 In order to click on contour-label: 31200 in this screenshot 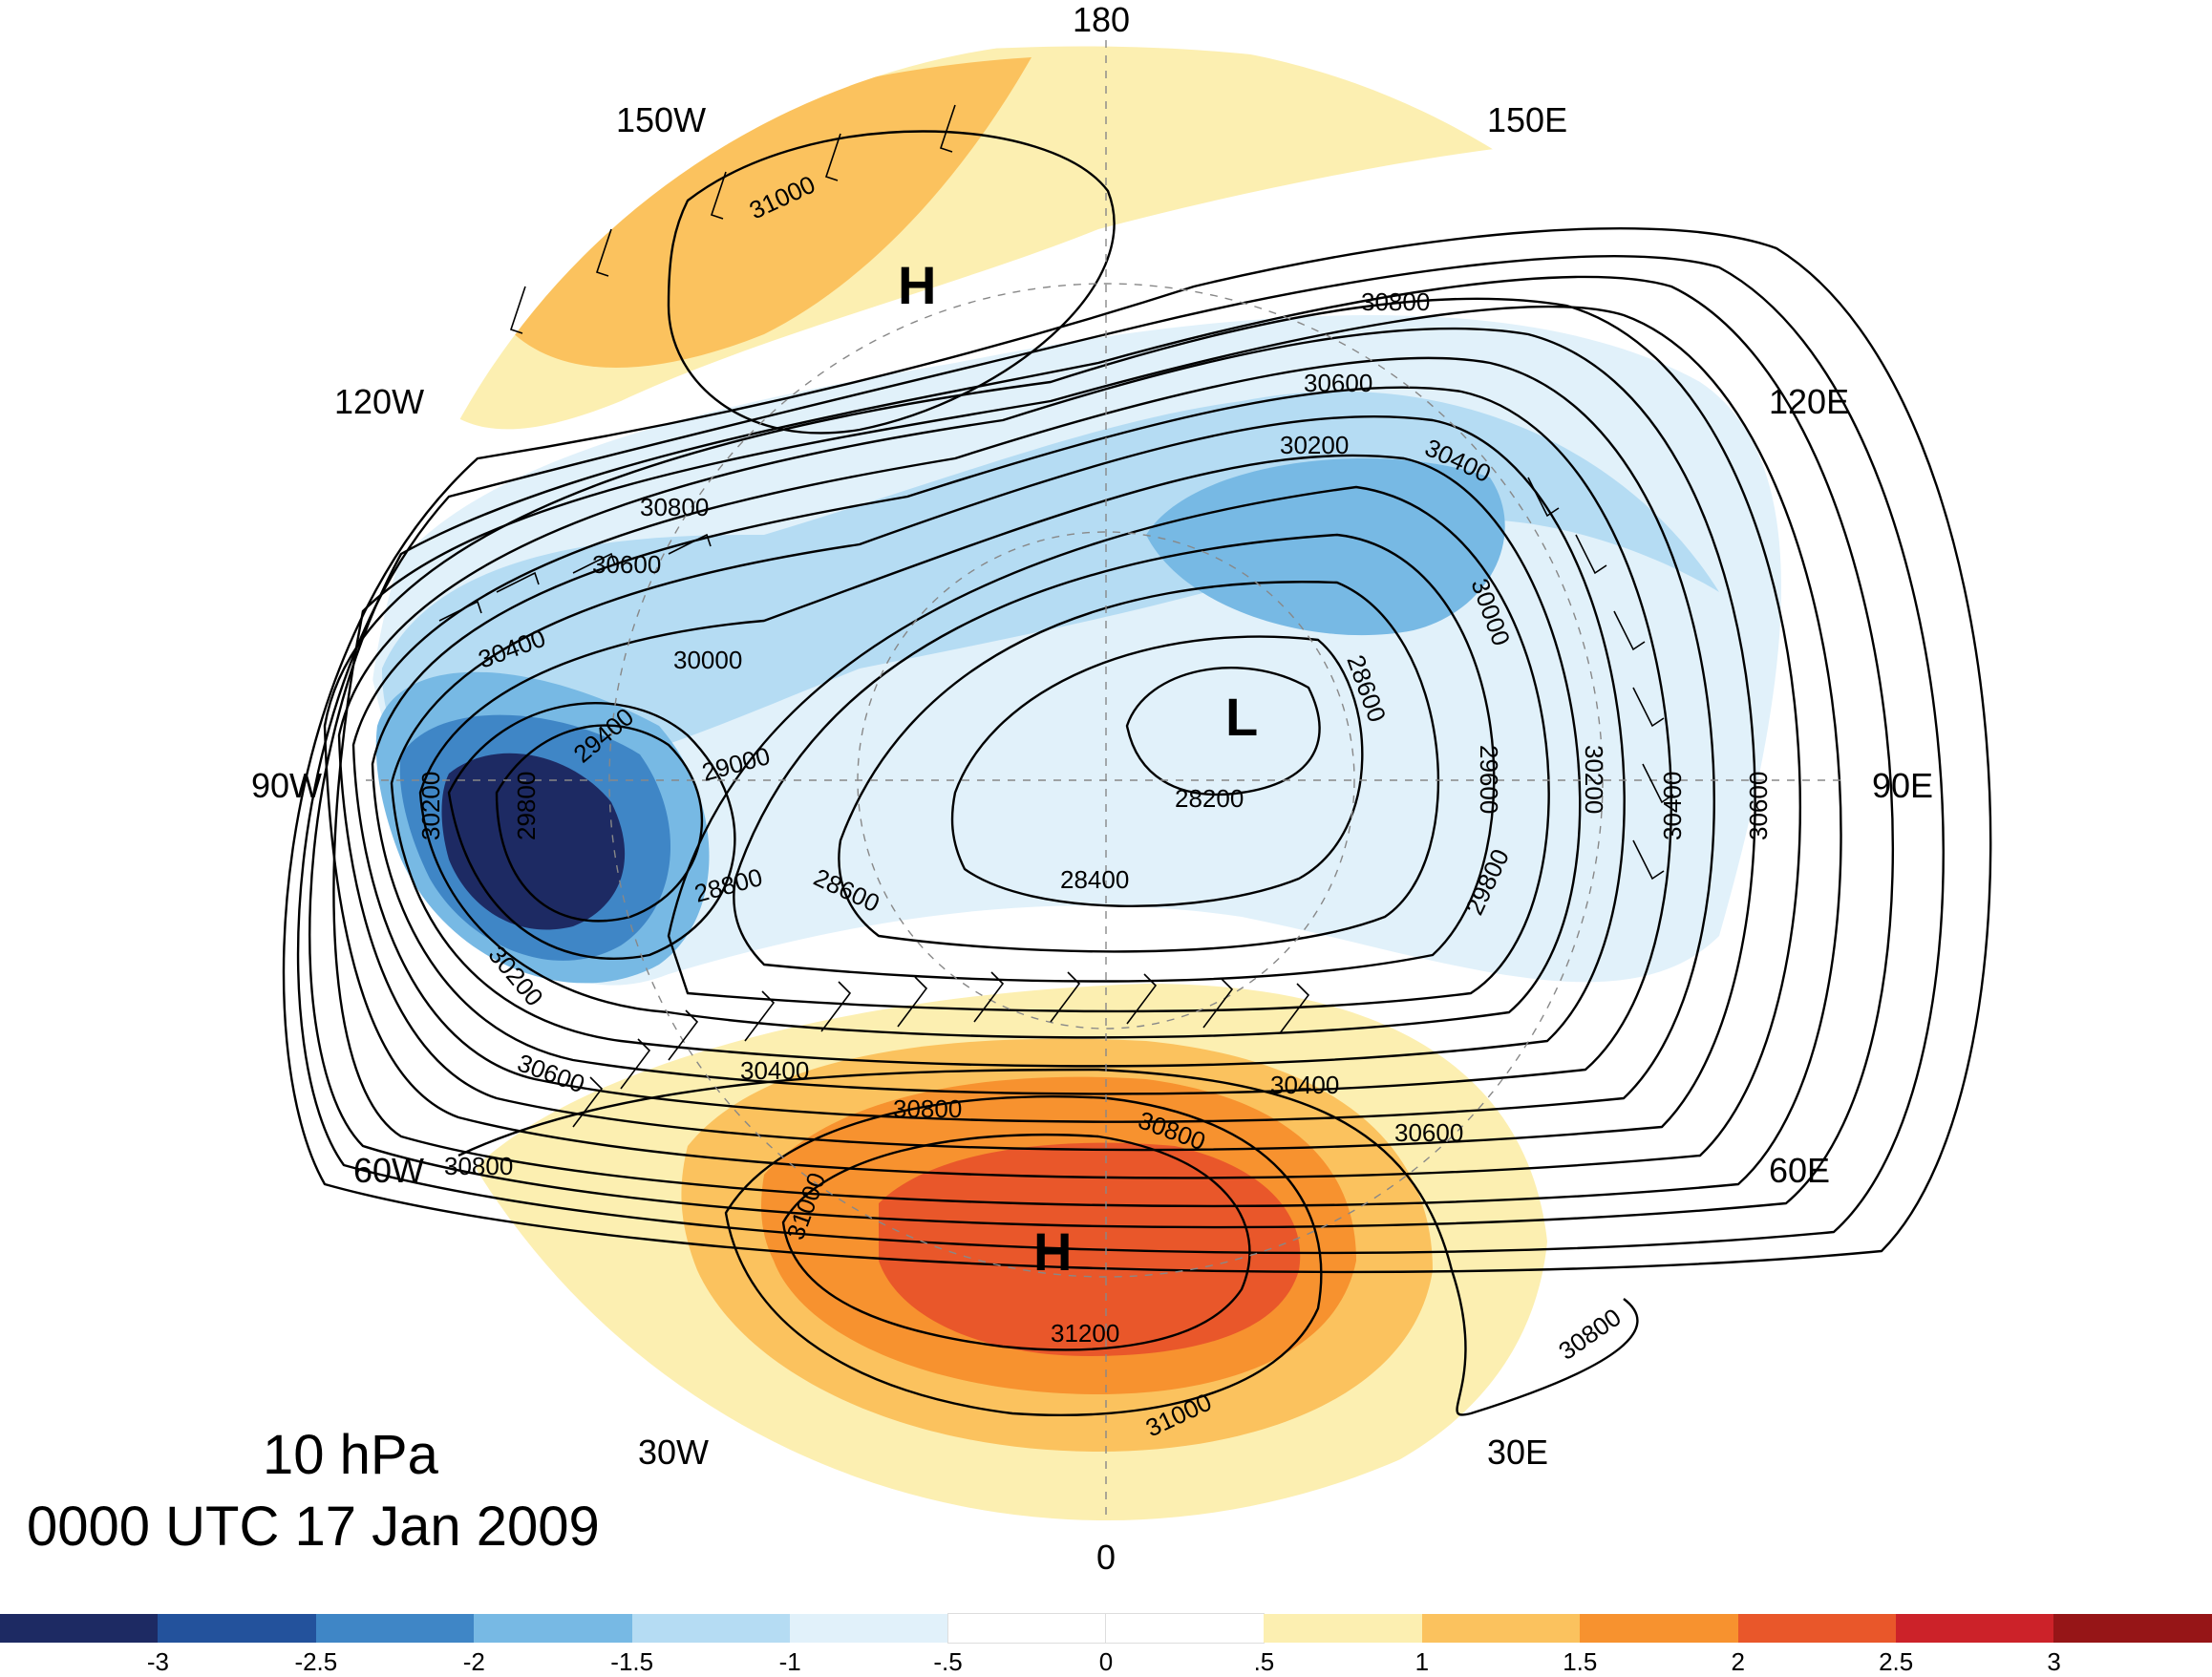, I will do `click(1085, 1334)`.